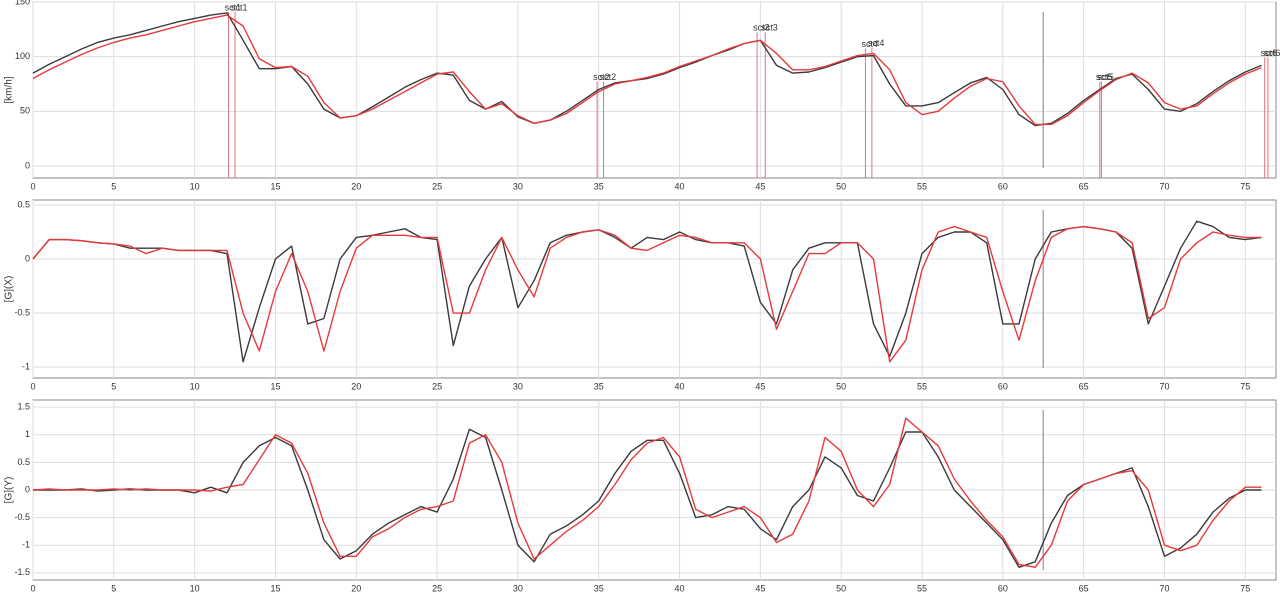 The width and height of the screenshot is (1280, 597). Describe the element at coordinates (23, 407) in the screenshot. I see `y-tick-label: 1.5` at that location.